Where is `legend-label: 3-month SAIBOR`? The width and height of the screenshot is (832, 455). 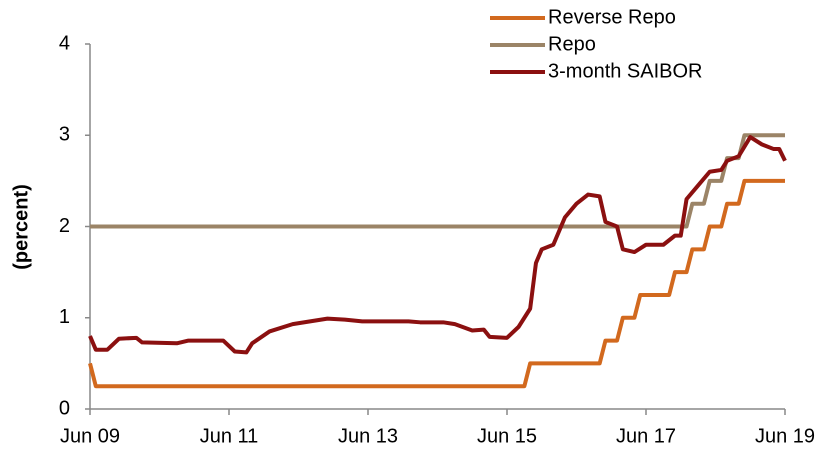 legend-label: 3-month SAIBOR is located at coordinates (625, 71).